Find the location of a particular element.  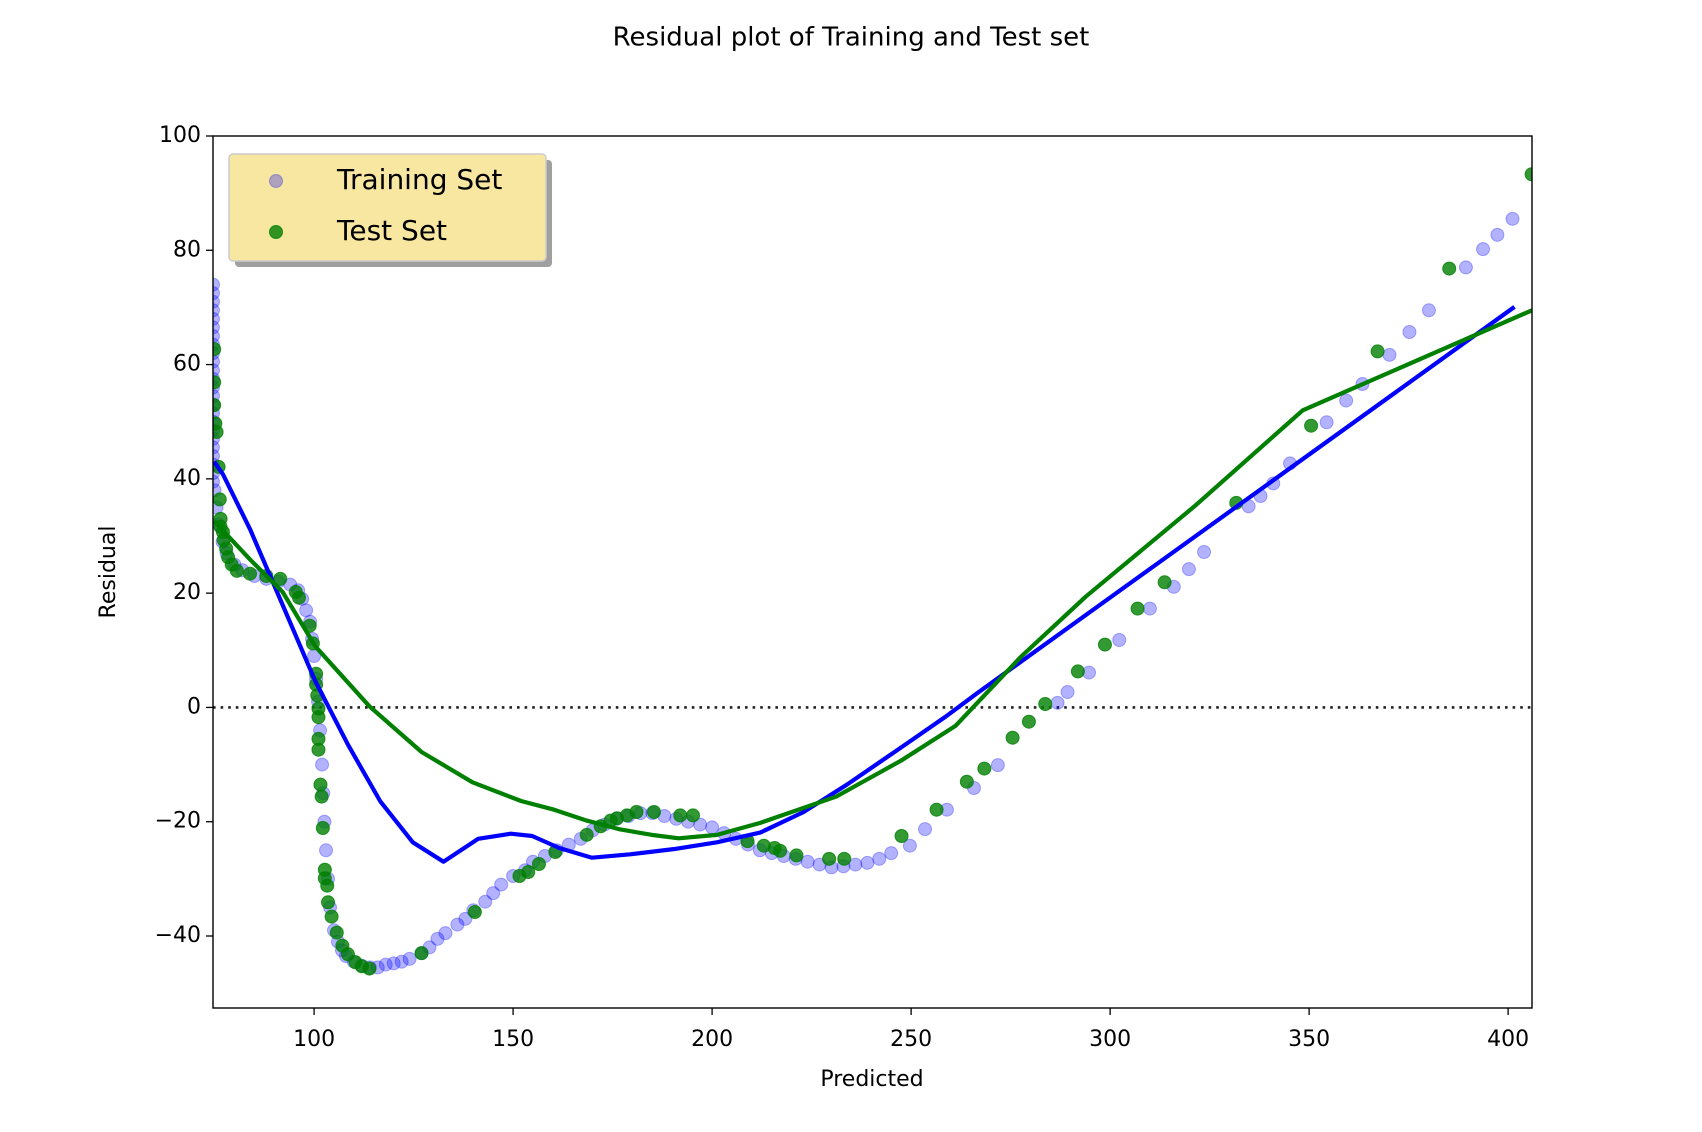

x-tick-label: 150 is located at coordinates (513, 1039).